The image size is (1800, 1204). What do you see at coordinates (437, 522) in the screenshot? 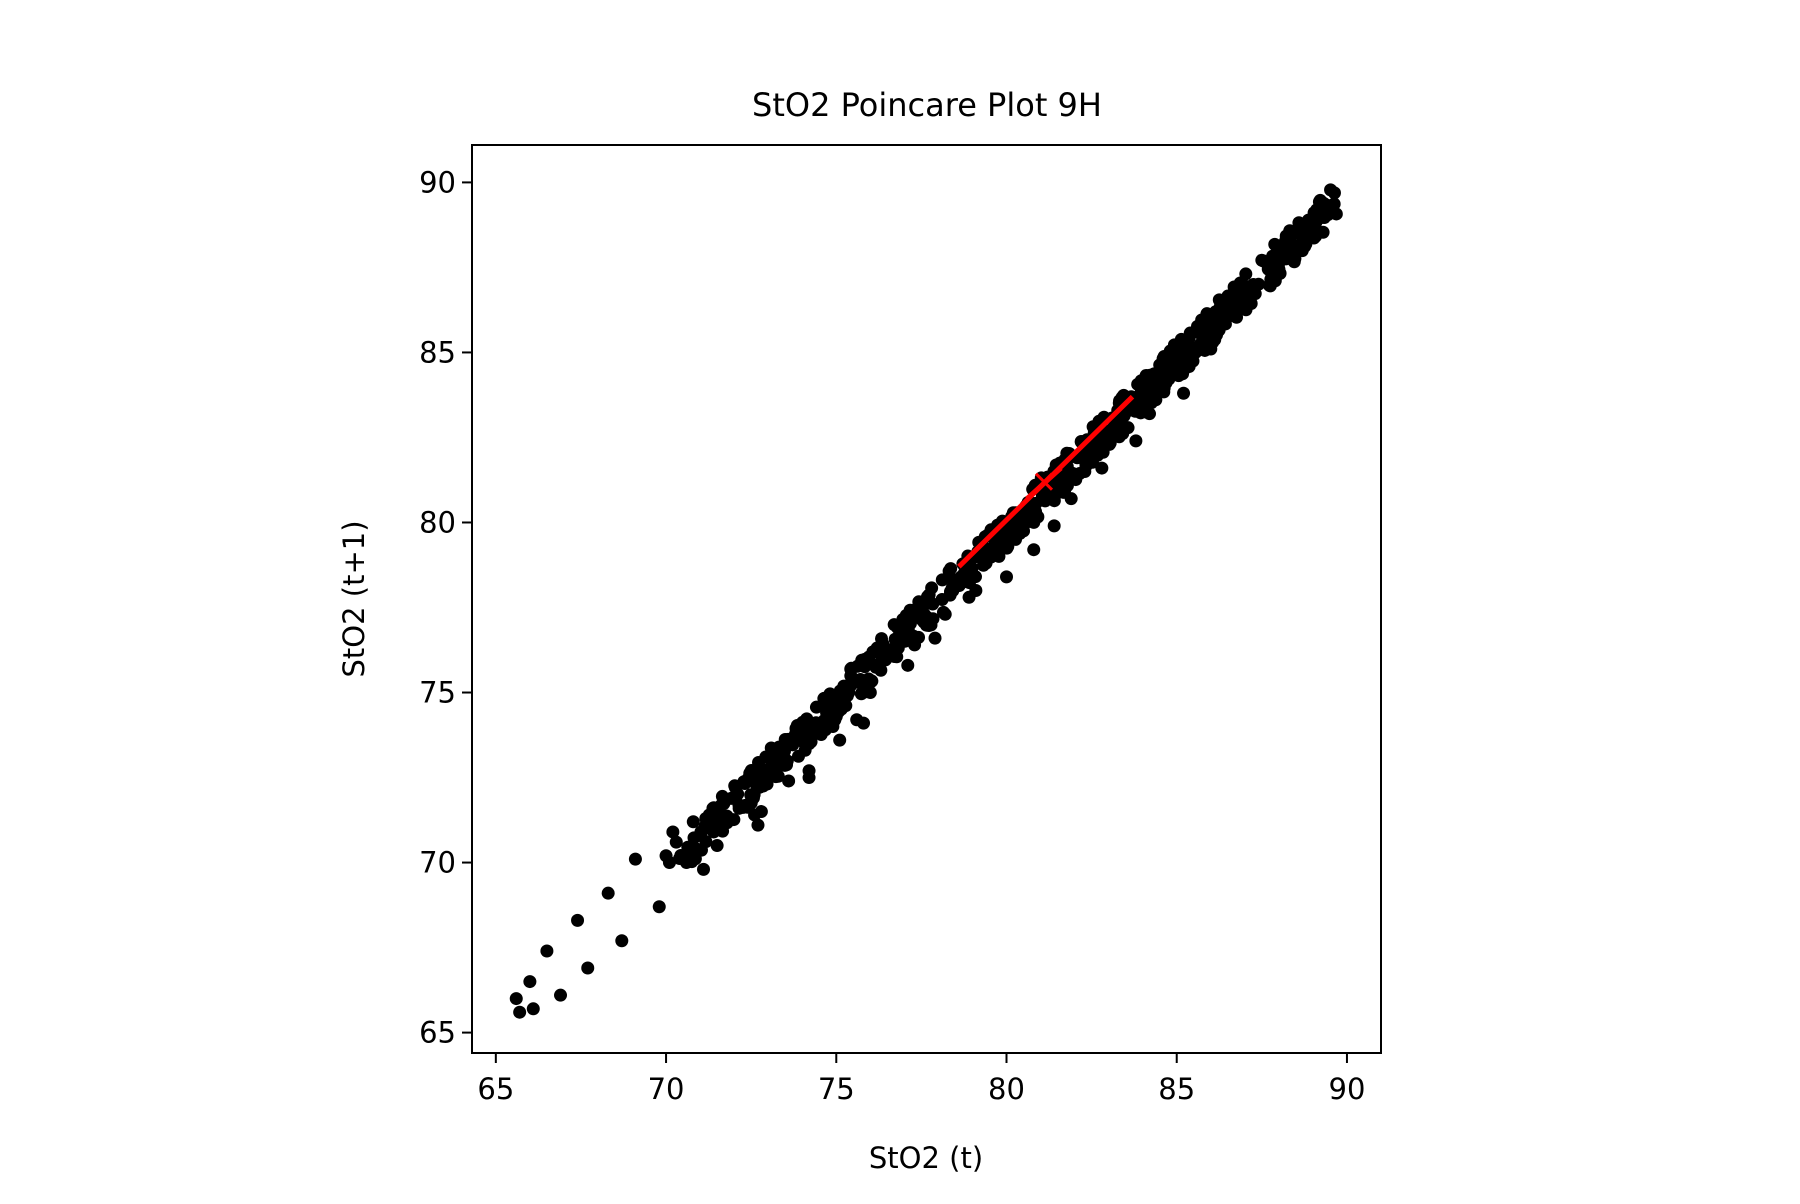
I see `y-tick-label: 80` at bounding box center [437, 522].